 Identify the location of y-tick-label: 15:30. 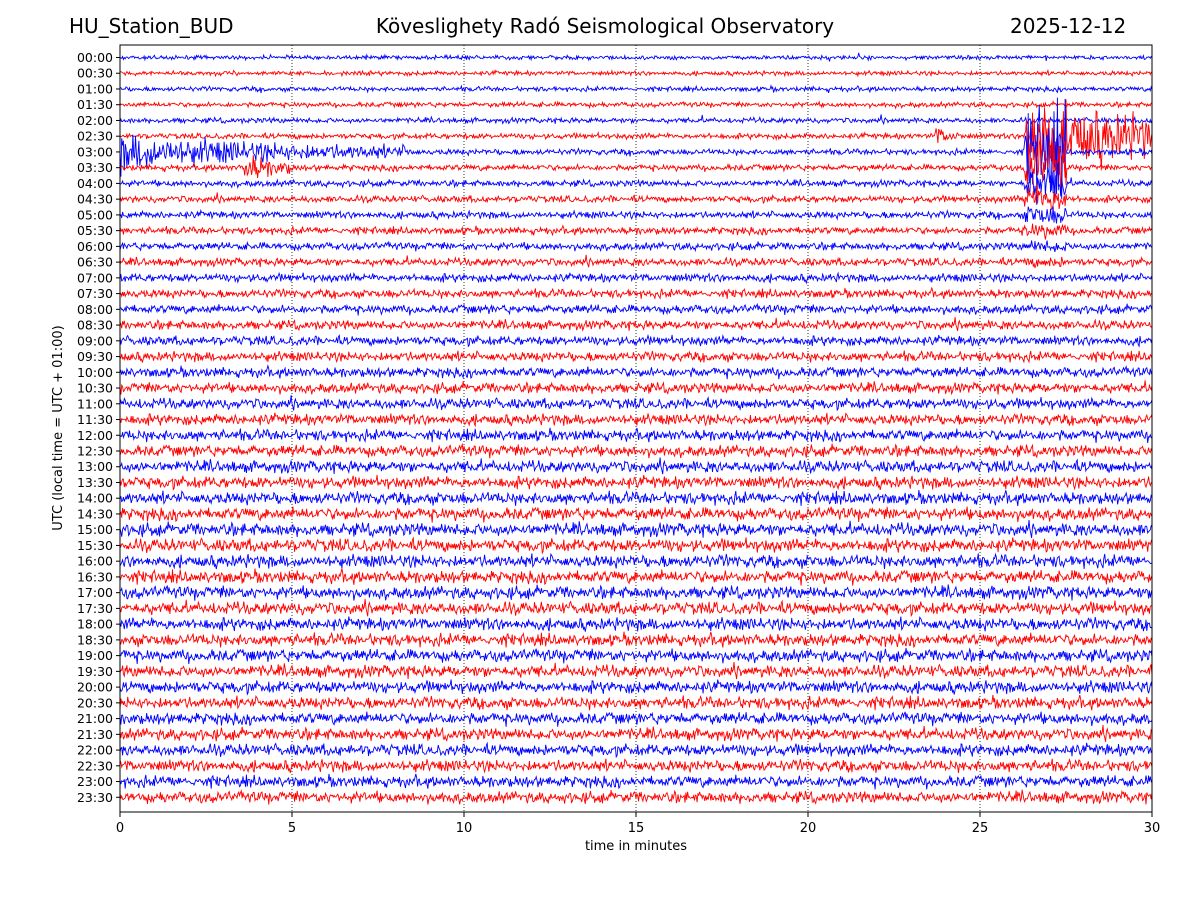
(95, 545).